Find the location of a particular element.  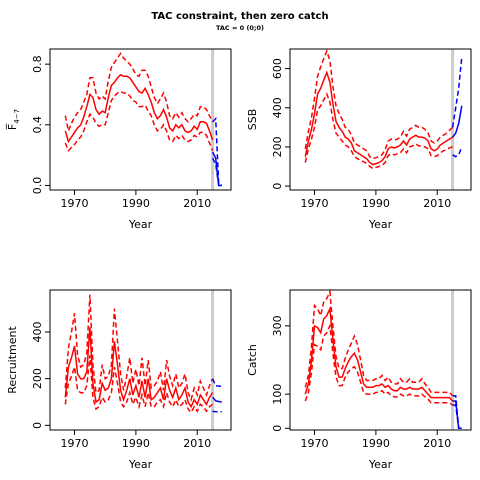

catch-x-tick-label: 1970 is located at coordinates (315, 443).